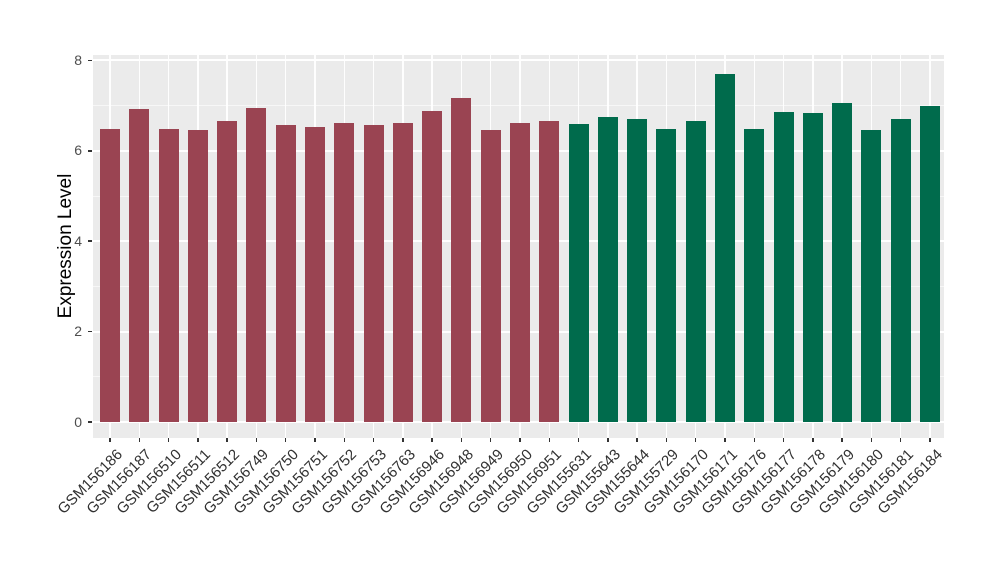 This screenshot has width=1000, height=580. Describe the element at coordinates (695, 271) in the screenshot. I see `bar-GSM156170` at that location.